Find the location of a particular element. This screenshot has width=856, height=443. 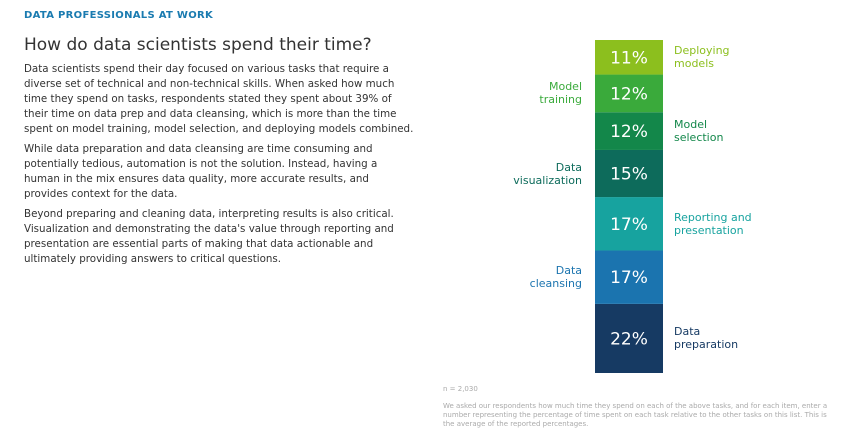

value-label: 22% is located at coordinates (629, 339).